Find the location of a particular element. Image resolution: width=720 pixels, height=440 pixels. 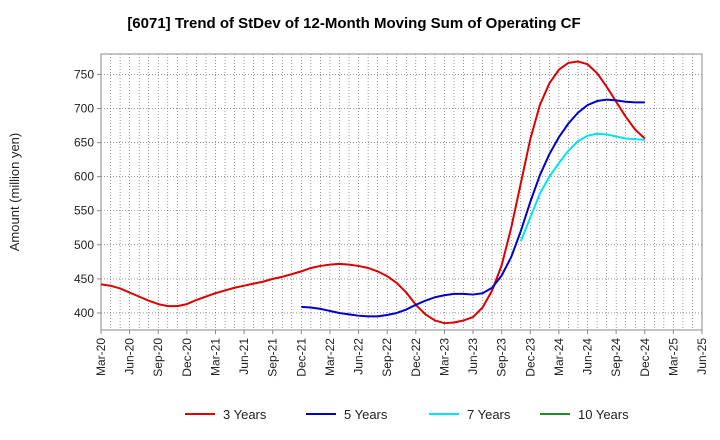

x-tick-label: Sep-24 is located at coordinates (616, 357).